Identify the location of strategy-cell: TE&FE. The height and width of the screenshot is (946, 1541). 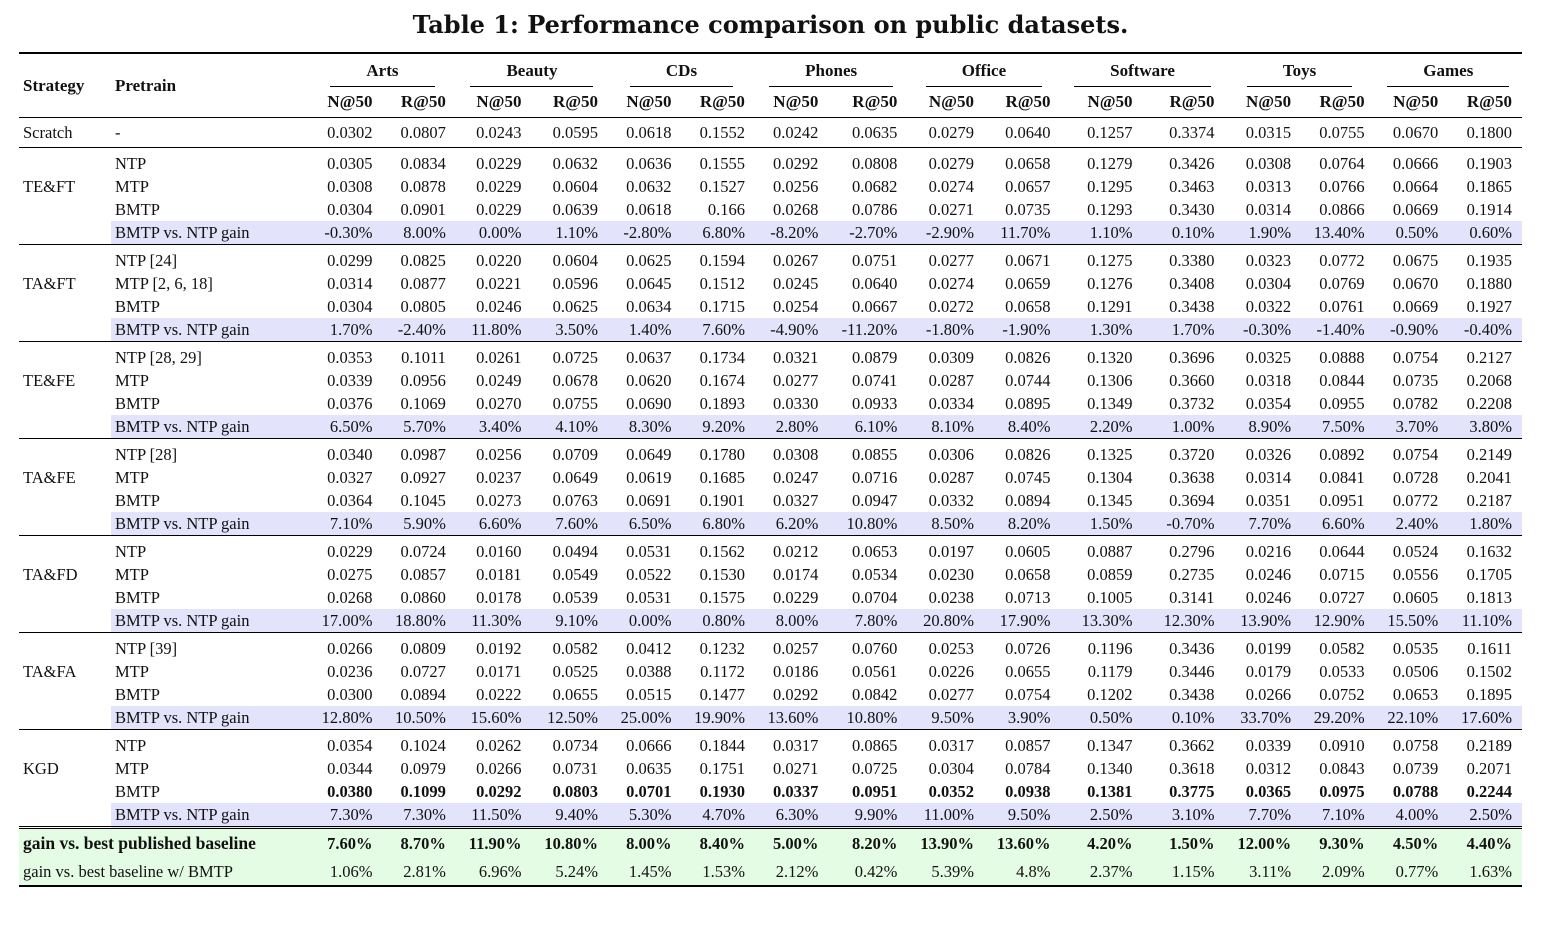
(65, 378).